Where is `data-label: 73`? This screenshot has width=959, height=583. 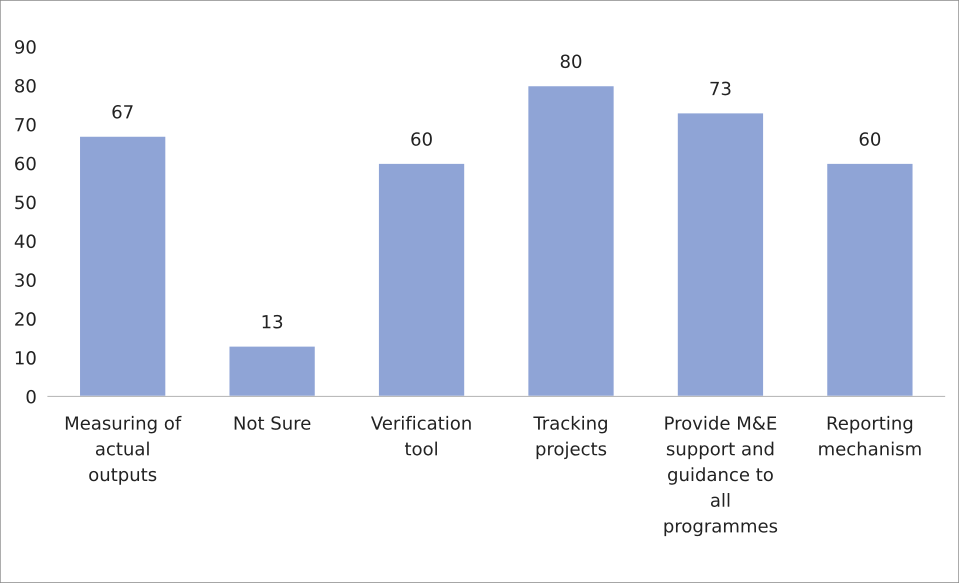 data-label: 73 is located at coordinates (720, 89).